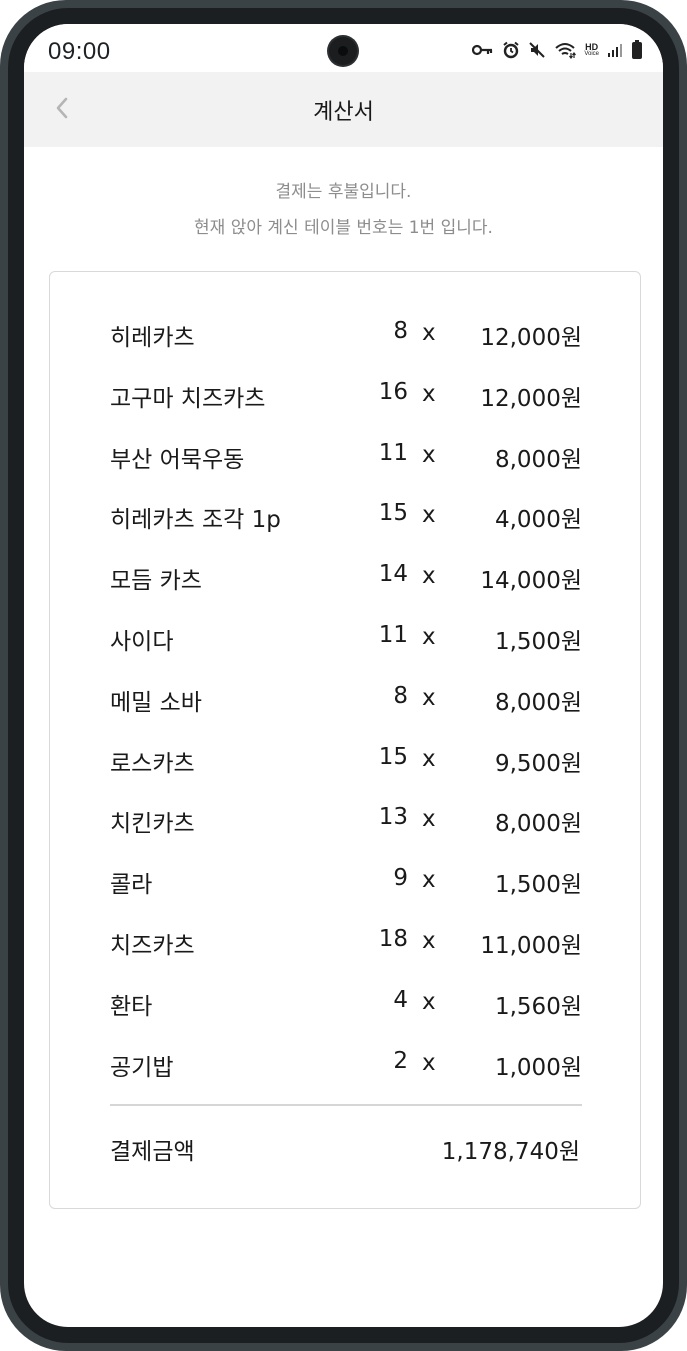  What do you see at coordinates (343, 51) in the screenshot?
I see `front-camera` at bounding box center [343, 51].